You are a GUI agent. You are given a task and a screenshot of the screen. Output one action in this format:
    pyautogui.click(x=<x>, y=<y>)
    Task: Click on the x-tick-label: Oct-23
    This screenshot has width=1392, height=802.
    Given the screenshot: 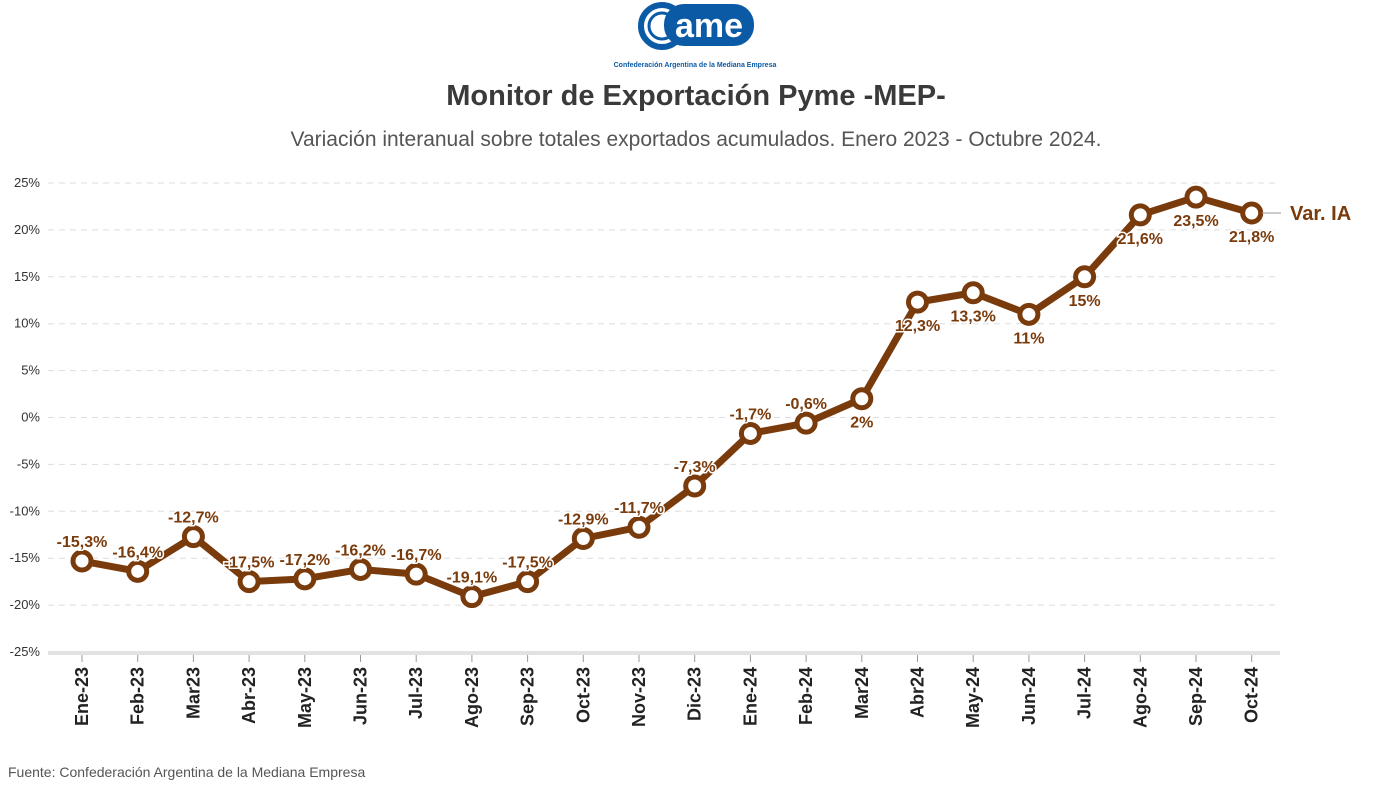 What is the action you would take?
    pyautogui.click(x=583, y=695)
    